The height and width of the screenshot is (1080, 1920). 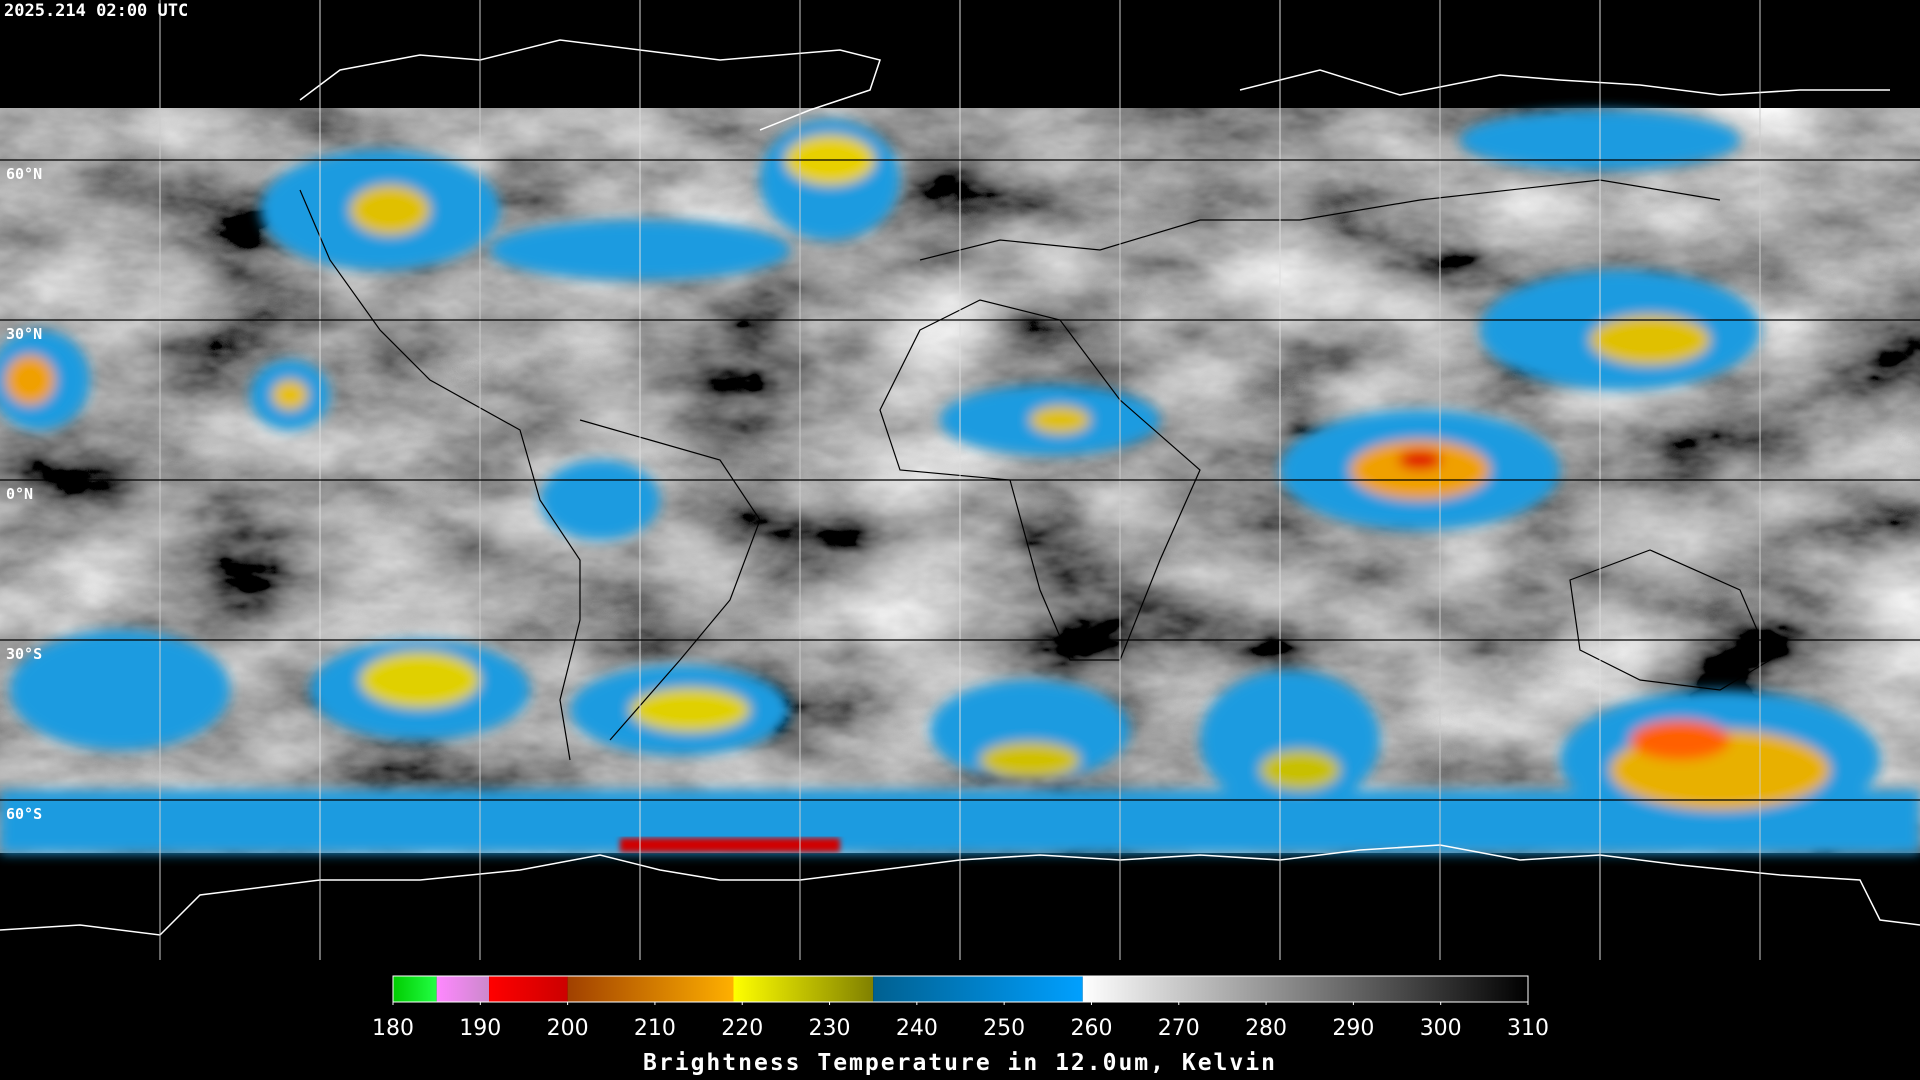 What do you see at coordinates (568, 1028) in the screenshot?
I see `colorbar-tick-label: 200` at bounding box center [568, 1028].